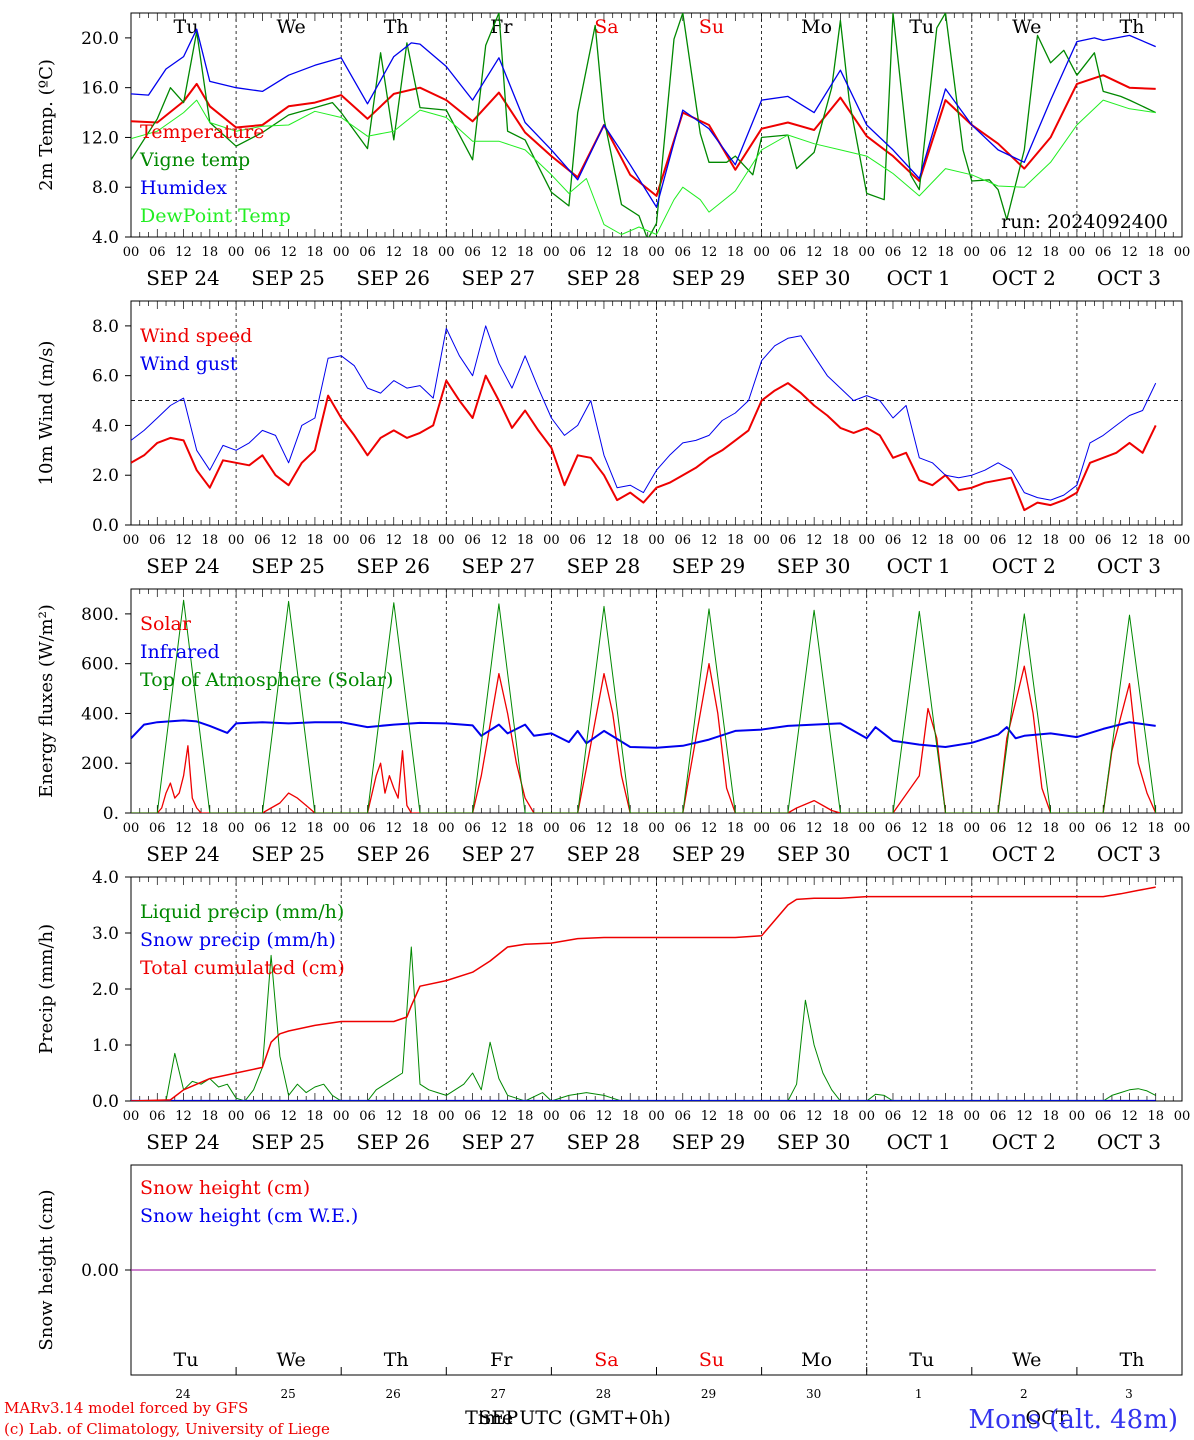 The height and width of the screenshot is (1440, 1194). Describe the element at coordinates (249, 1216) in the screenshot. I see `legend-entry: Snow height (cm W.E.)` at that location.